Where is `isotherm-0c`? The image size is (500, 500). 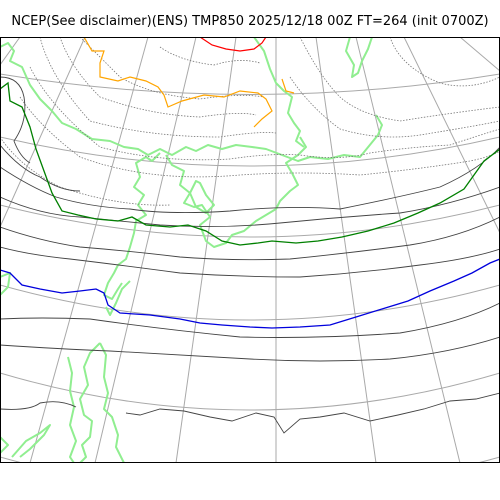
isotherm-0c is located at coordinates (250, 293).